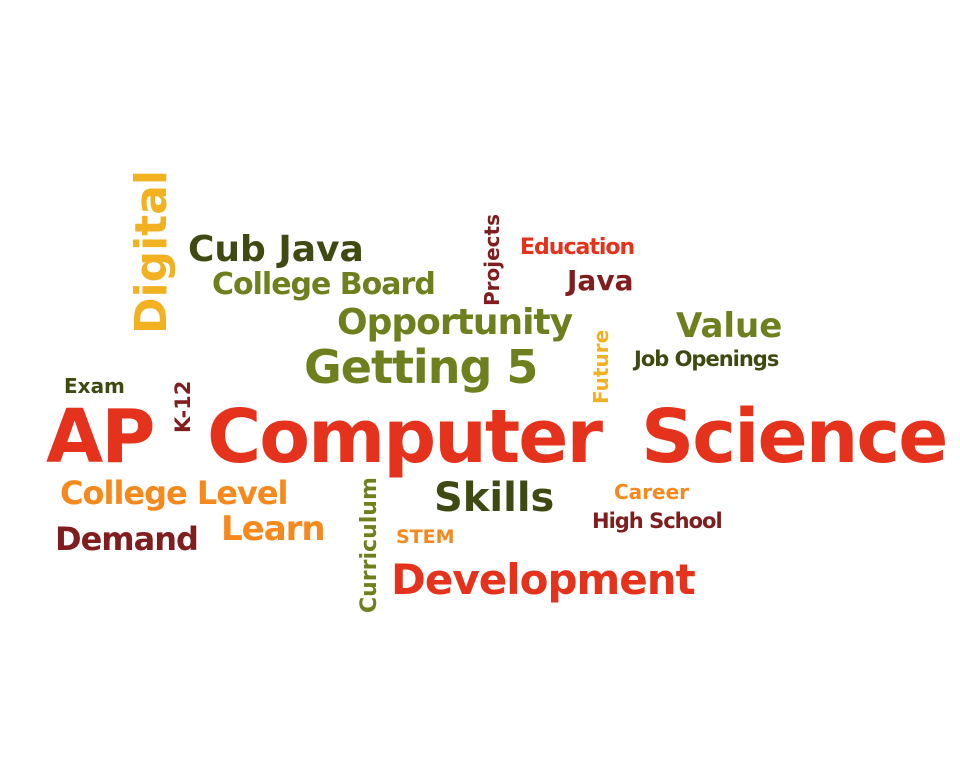 Image resolution: width=960 pixels, height=768 pixels. I want to click on word-getting-5: Getting 5, so click(421, 367).